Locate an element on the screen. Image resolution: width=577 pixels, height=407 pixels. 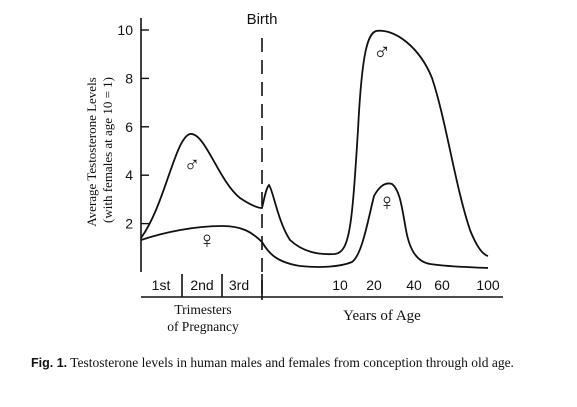
prenatal-axis-label-line2: of Pregnancy is located at coordinates (203, 326).